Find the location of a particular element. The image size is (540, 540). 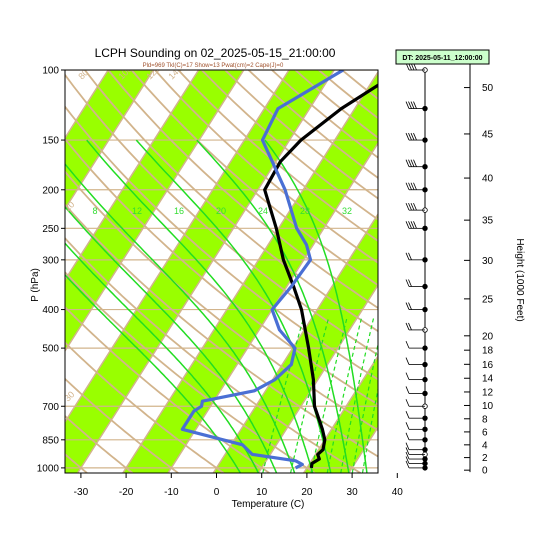

dt-box: DT: 2025-05-11_12:00:00 is located at coordinates (442, 57).